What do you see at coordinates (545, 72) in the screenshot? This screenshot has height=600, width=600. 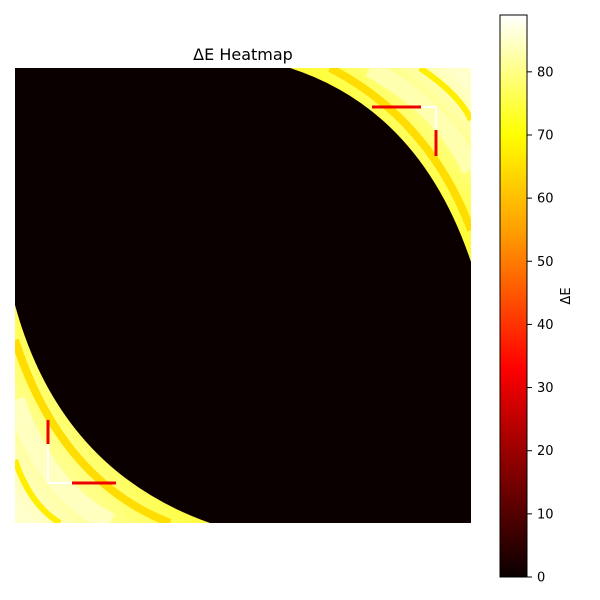 I see `colorbar-tick-label: 80` at bounding box center [545, 72].